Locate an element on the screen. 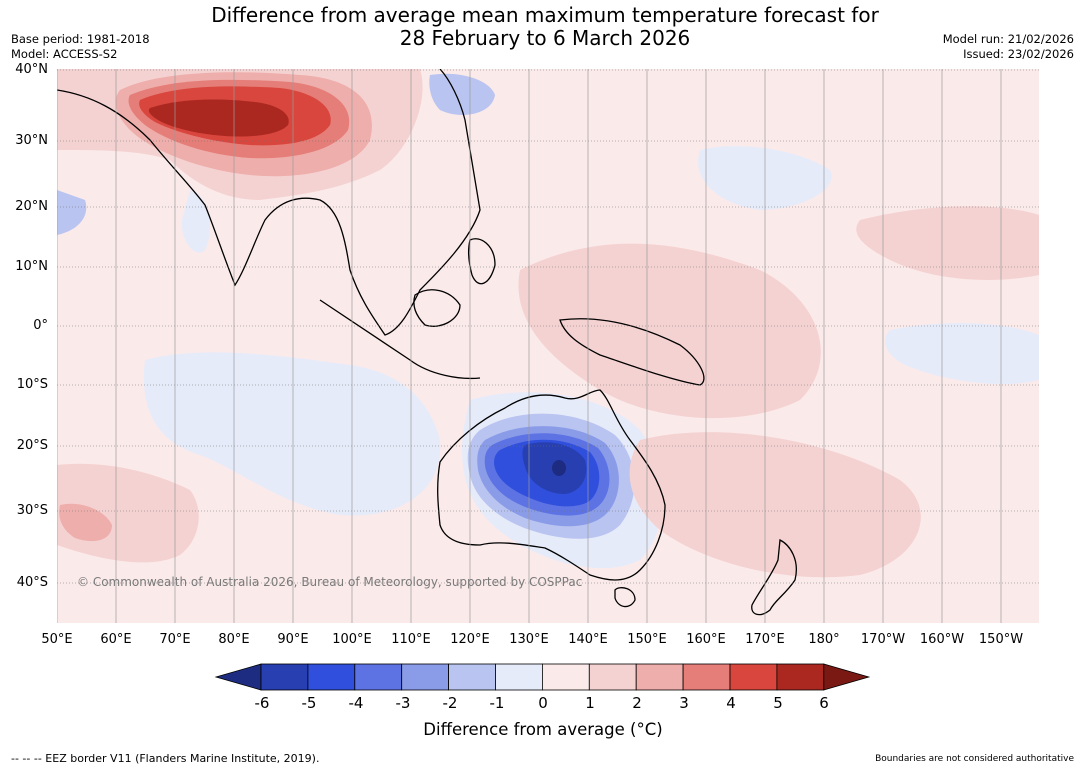 This screenshot has width=1085, height=770. colorbar-tick: -5 is located at coordinates (309, 703).